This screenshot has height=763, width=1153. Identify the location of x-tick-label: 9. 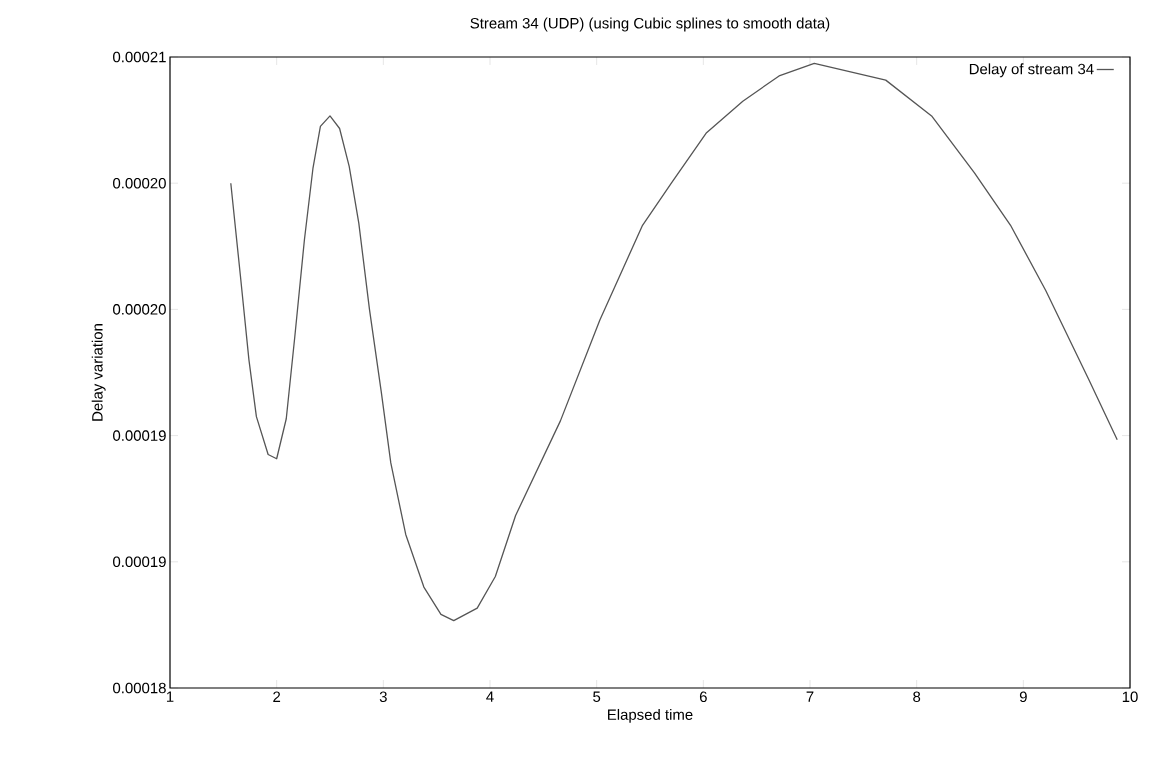
(1023, 697).